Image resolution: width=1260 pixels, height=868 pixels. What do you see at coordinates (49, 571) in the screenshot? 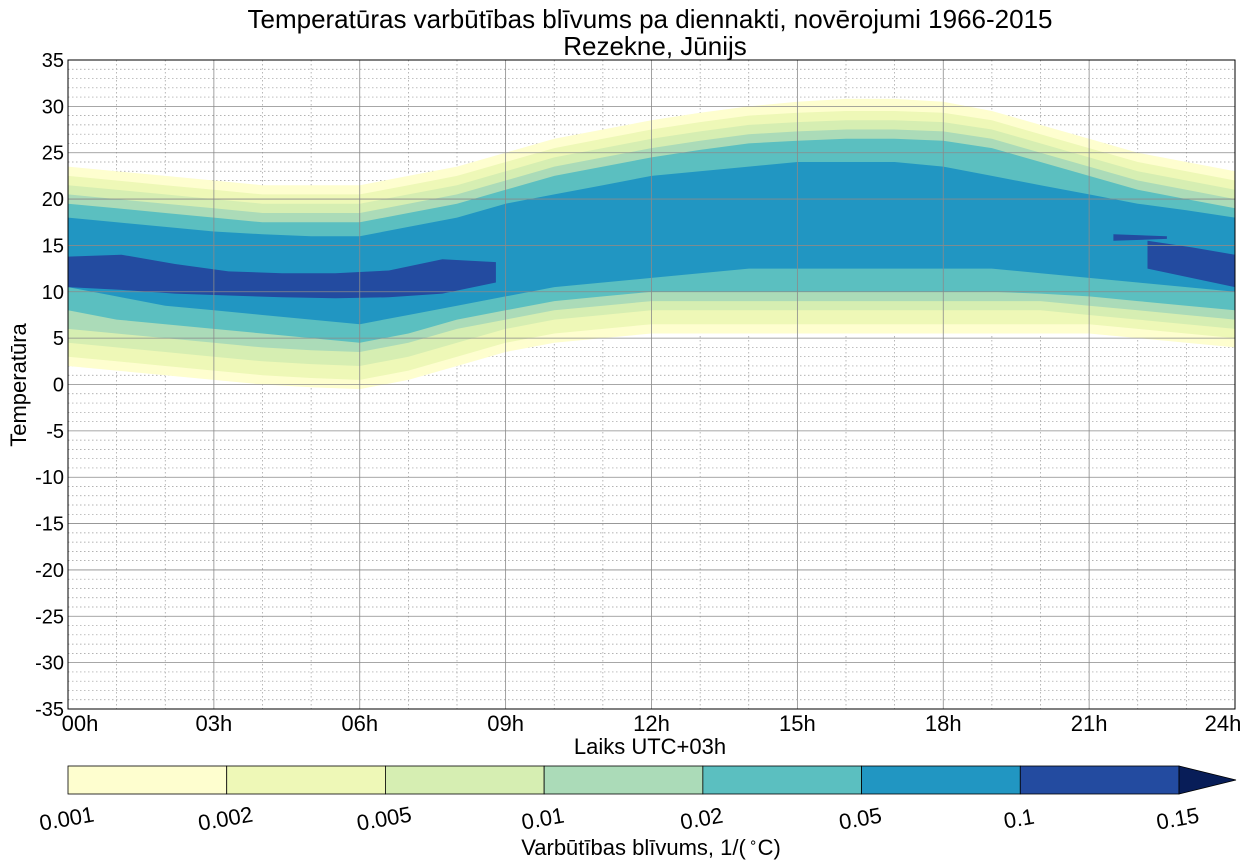
I see `y-tick-label: -20` at bounding box center [49, 571].